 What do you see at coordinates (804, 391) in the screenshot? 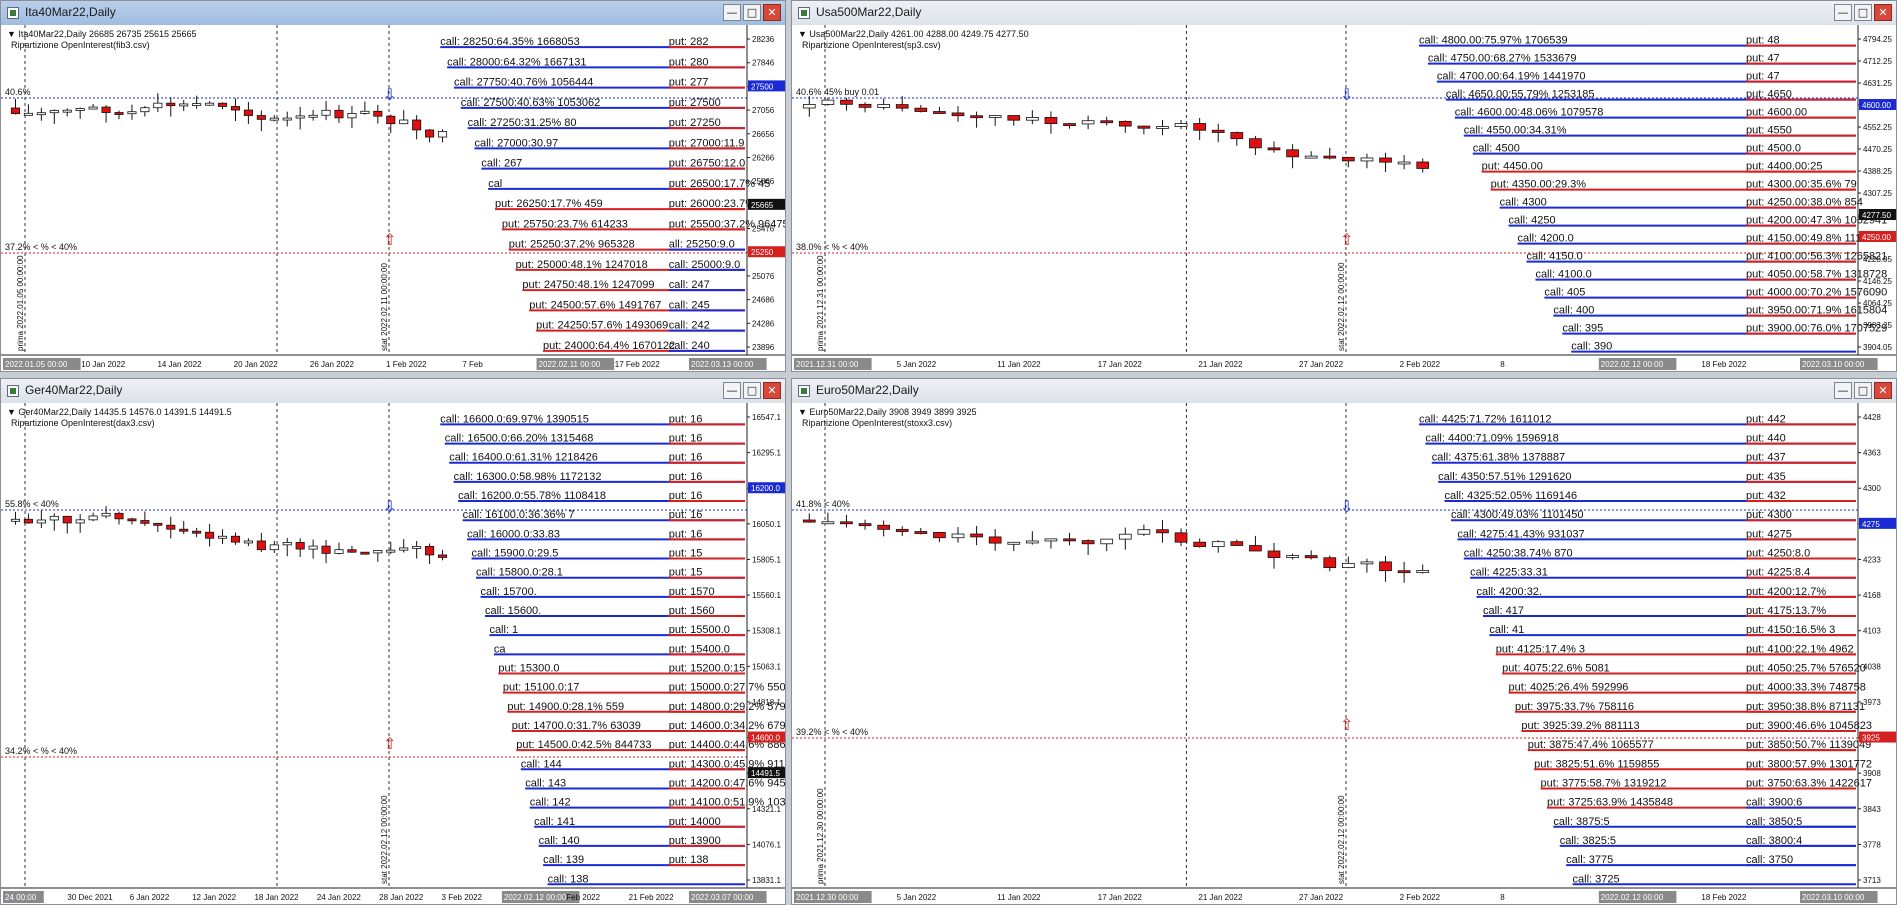
I see `chart-window-icon` at bounding box center [804, 391].